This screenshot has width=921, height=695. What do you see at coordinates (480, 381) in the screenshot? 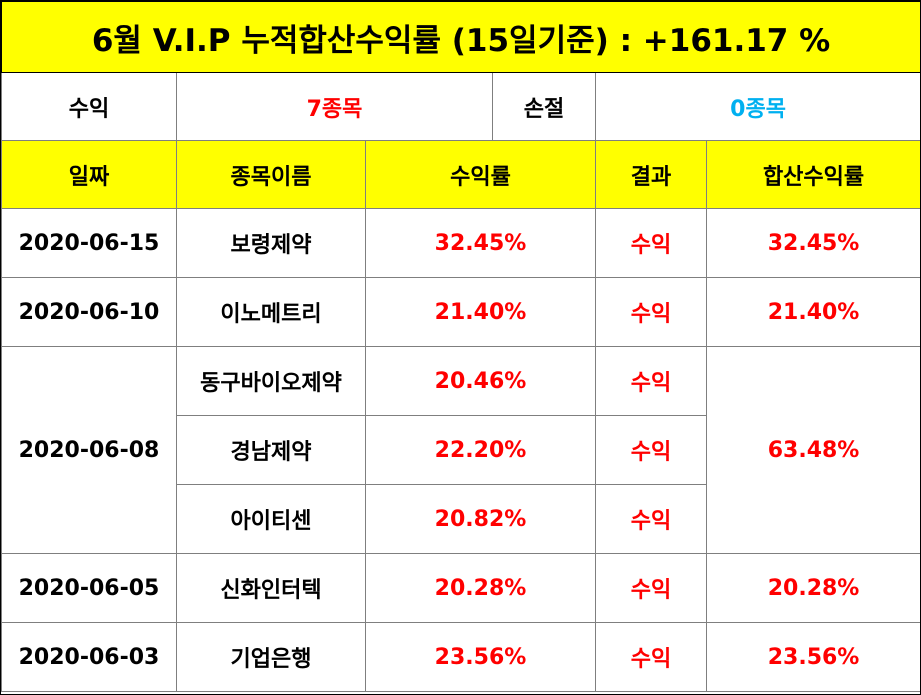
I see `row-return: 20.46%` at bounding box center [480, 381].